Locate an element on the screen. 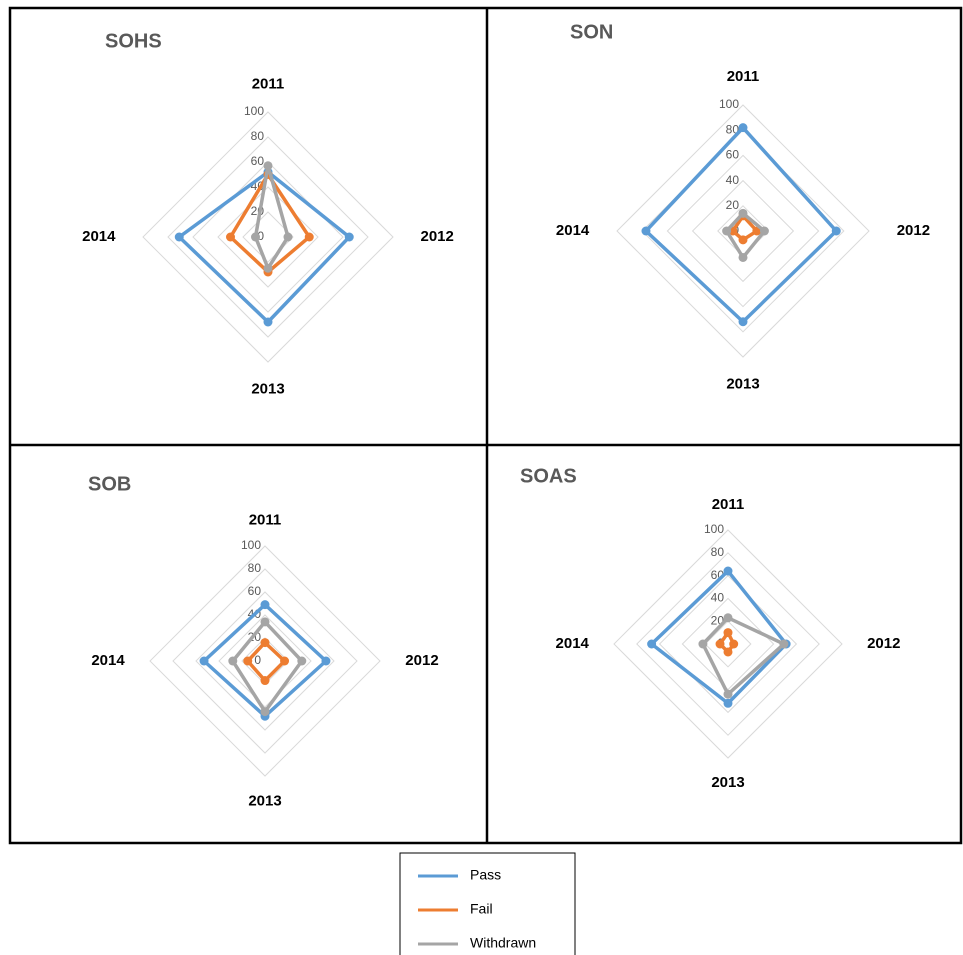 The image size is (963, 955). legend-label: Fail is located at coordinates (481, 909).